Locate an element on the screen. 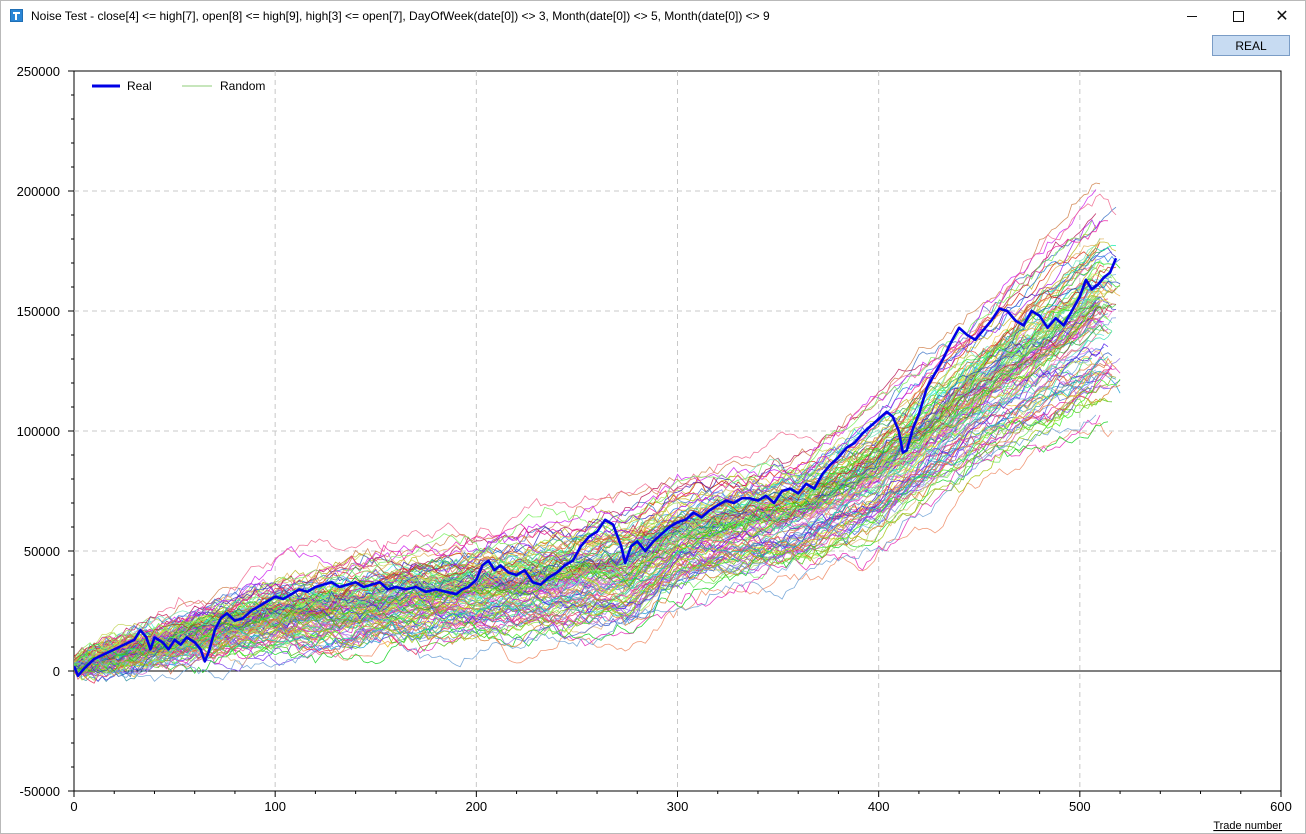 This screenshot has height=834, width=1306. minimize-icon is located at coordinates (1192, 16).